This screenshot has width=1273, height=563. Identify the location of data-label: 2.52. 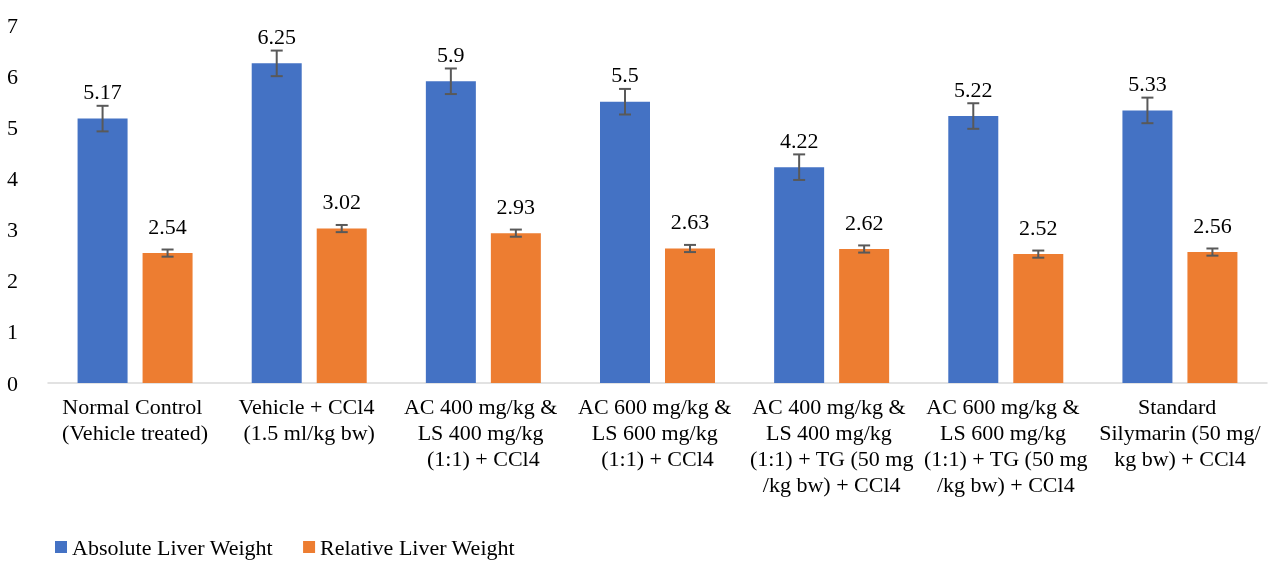
(1038, 227).